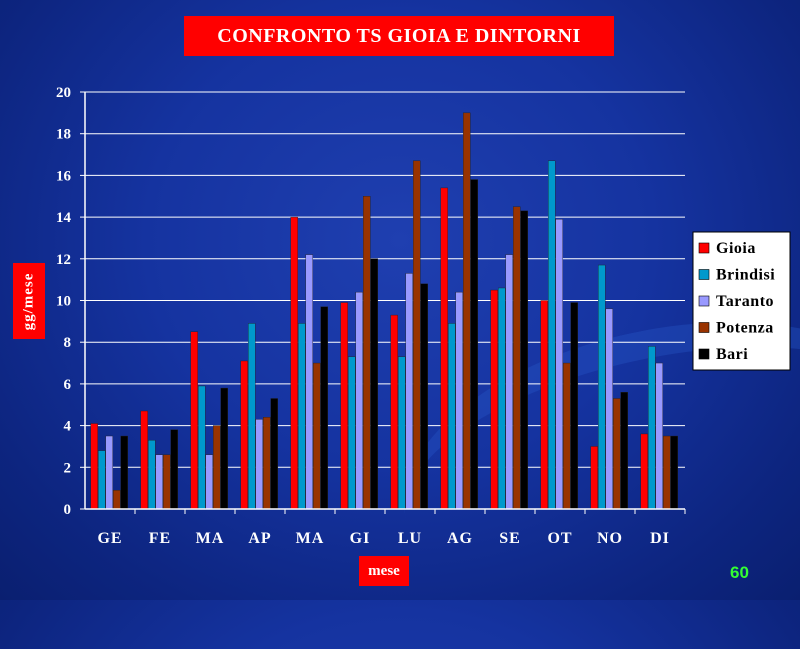 This screenshot has width=800, height=649. What do you see at coordinates (704, 248) in the screenshot?
I see `legend-swatch-gioia` at bounding box center [704, 248].